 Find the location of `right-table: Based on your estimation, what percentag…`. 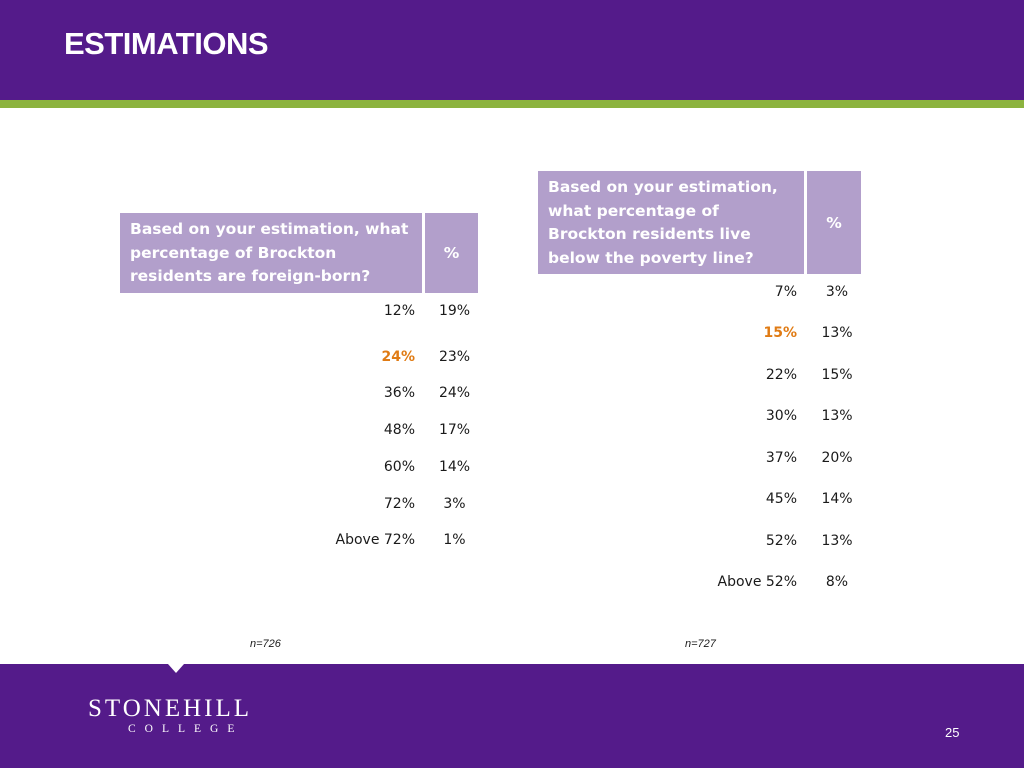

right-table: Based on your estimation, what percentag… is located at coordinates (699, 222).